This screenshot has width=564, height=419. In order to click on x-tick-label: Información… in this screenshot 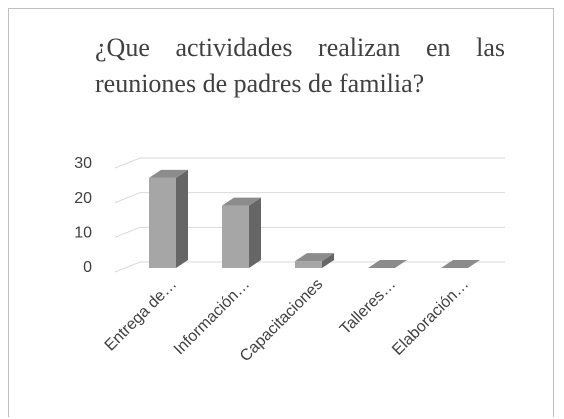, I will do `click(212, 317)`.